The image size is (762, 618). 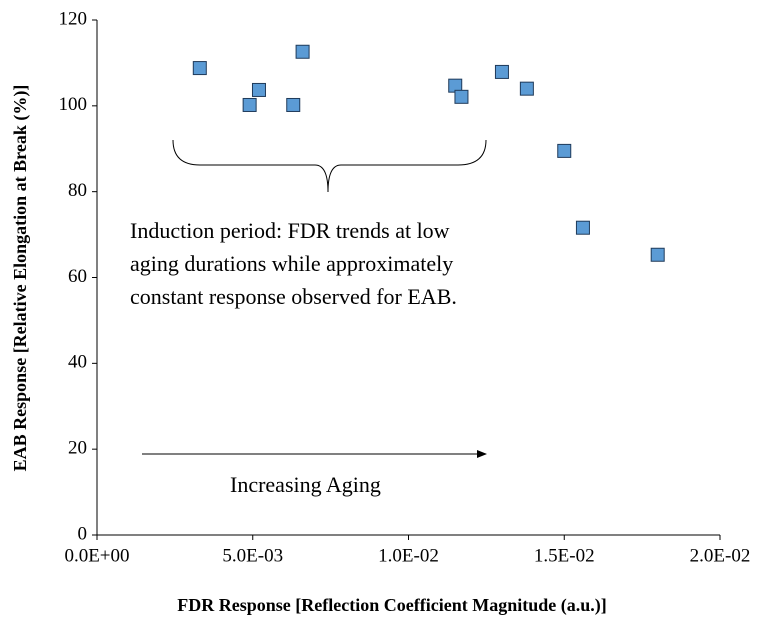 I want to click on y-tick-label: 0, so click(x=83, y=533).